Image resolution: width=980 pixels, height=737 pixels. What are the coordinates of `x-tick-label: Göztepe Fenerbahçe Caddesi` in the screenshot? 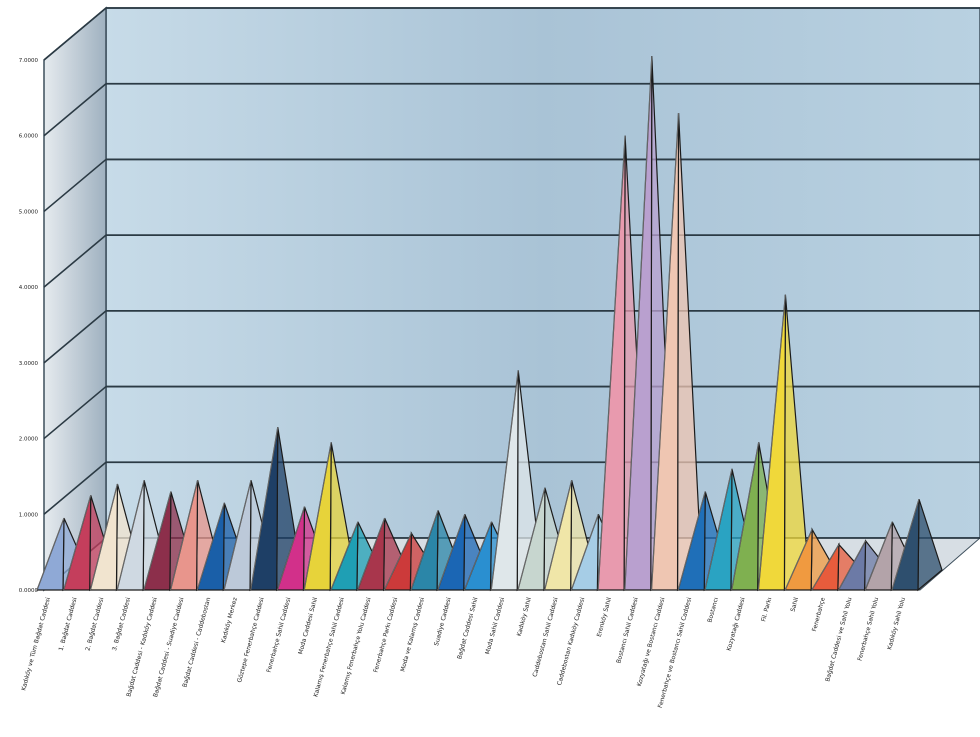 It's located at (251, 639).